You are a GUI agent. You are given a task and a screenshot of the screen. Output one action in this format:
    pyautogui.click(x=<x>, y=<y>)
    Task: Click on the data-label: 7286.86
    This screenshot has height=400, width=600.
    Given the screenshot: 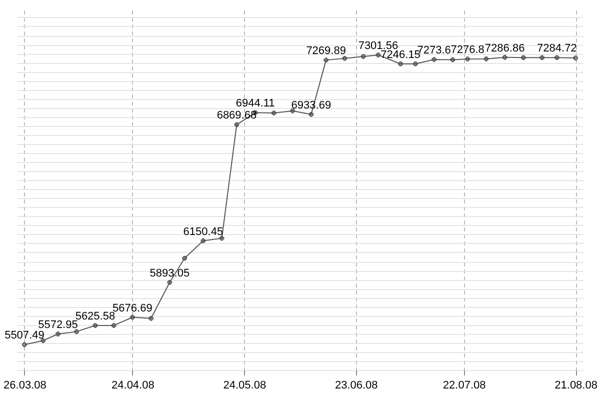 What is the action you would take?
    pyautogui.click(x=504, y=48)
    